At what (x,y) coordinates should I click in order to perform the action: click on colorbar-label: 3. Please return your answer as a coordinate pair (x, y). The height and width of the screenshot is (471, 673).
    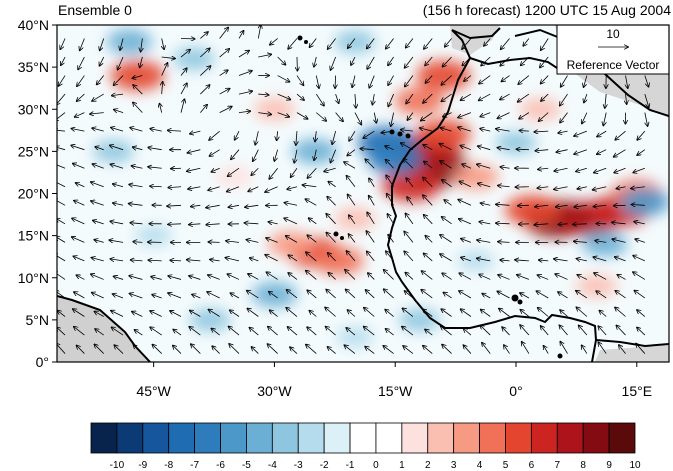
    Looking at the image, I should click on (454, 465).